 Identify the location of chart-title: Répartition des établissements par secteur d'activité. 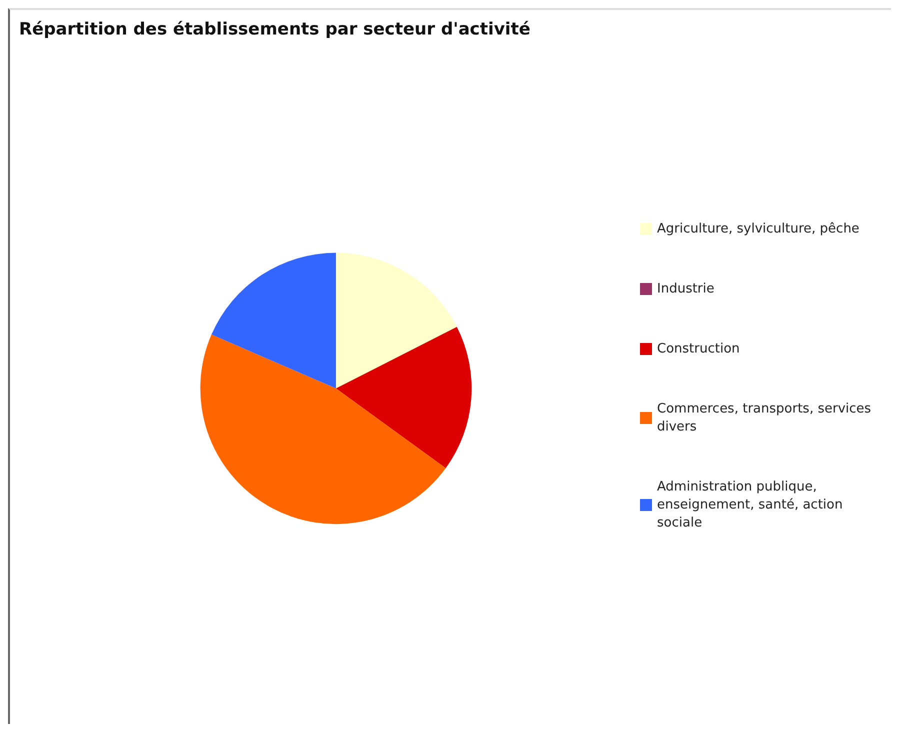
(274, 30).